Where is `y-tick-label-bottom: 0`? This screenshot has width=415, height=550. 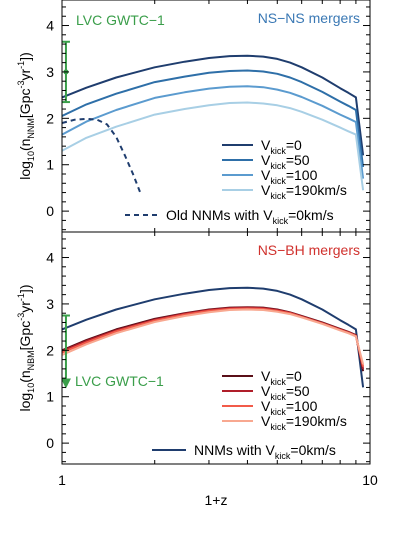
y-tick-label-bottom: 0 is located at coordinates (50, 443).